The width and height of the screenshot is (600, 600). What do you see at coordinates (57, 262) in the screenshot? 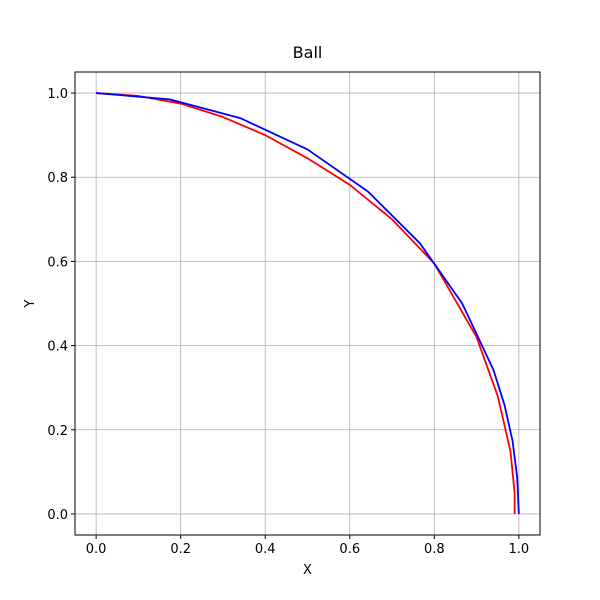
I see `y-tick-label: 0.6` at bounding box center [57, 262].